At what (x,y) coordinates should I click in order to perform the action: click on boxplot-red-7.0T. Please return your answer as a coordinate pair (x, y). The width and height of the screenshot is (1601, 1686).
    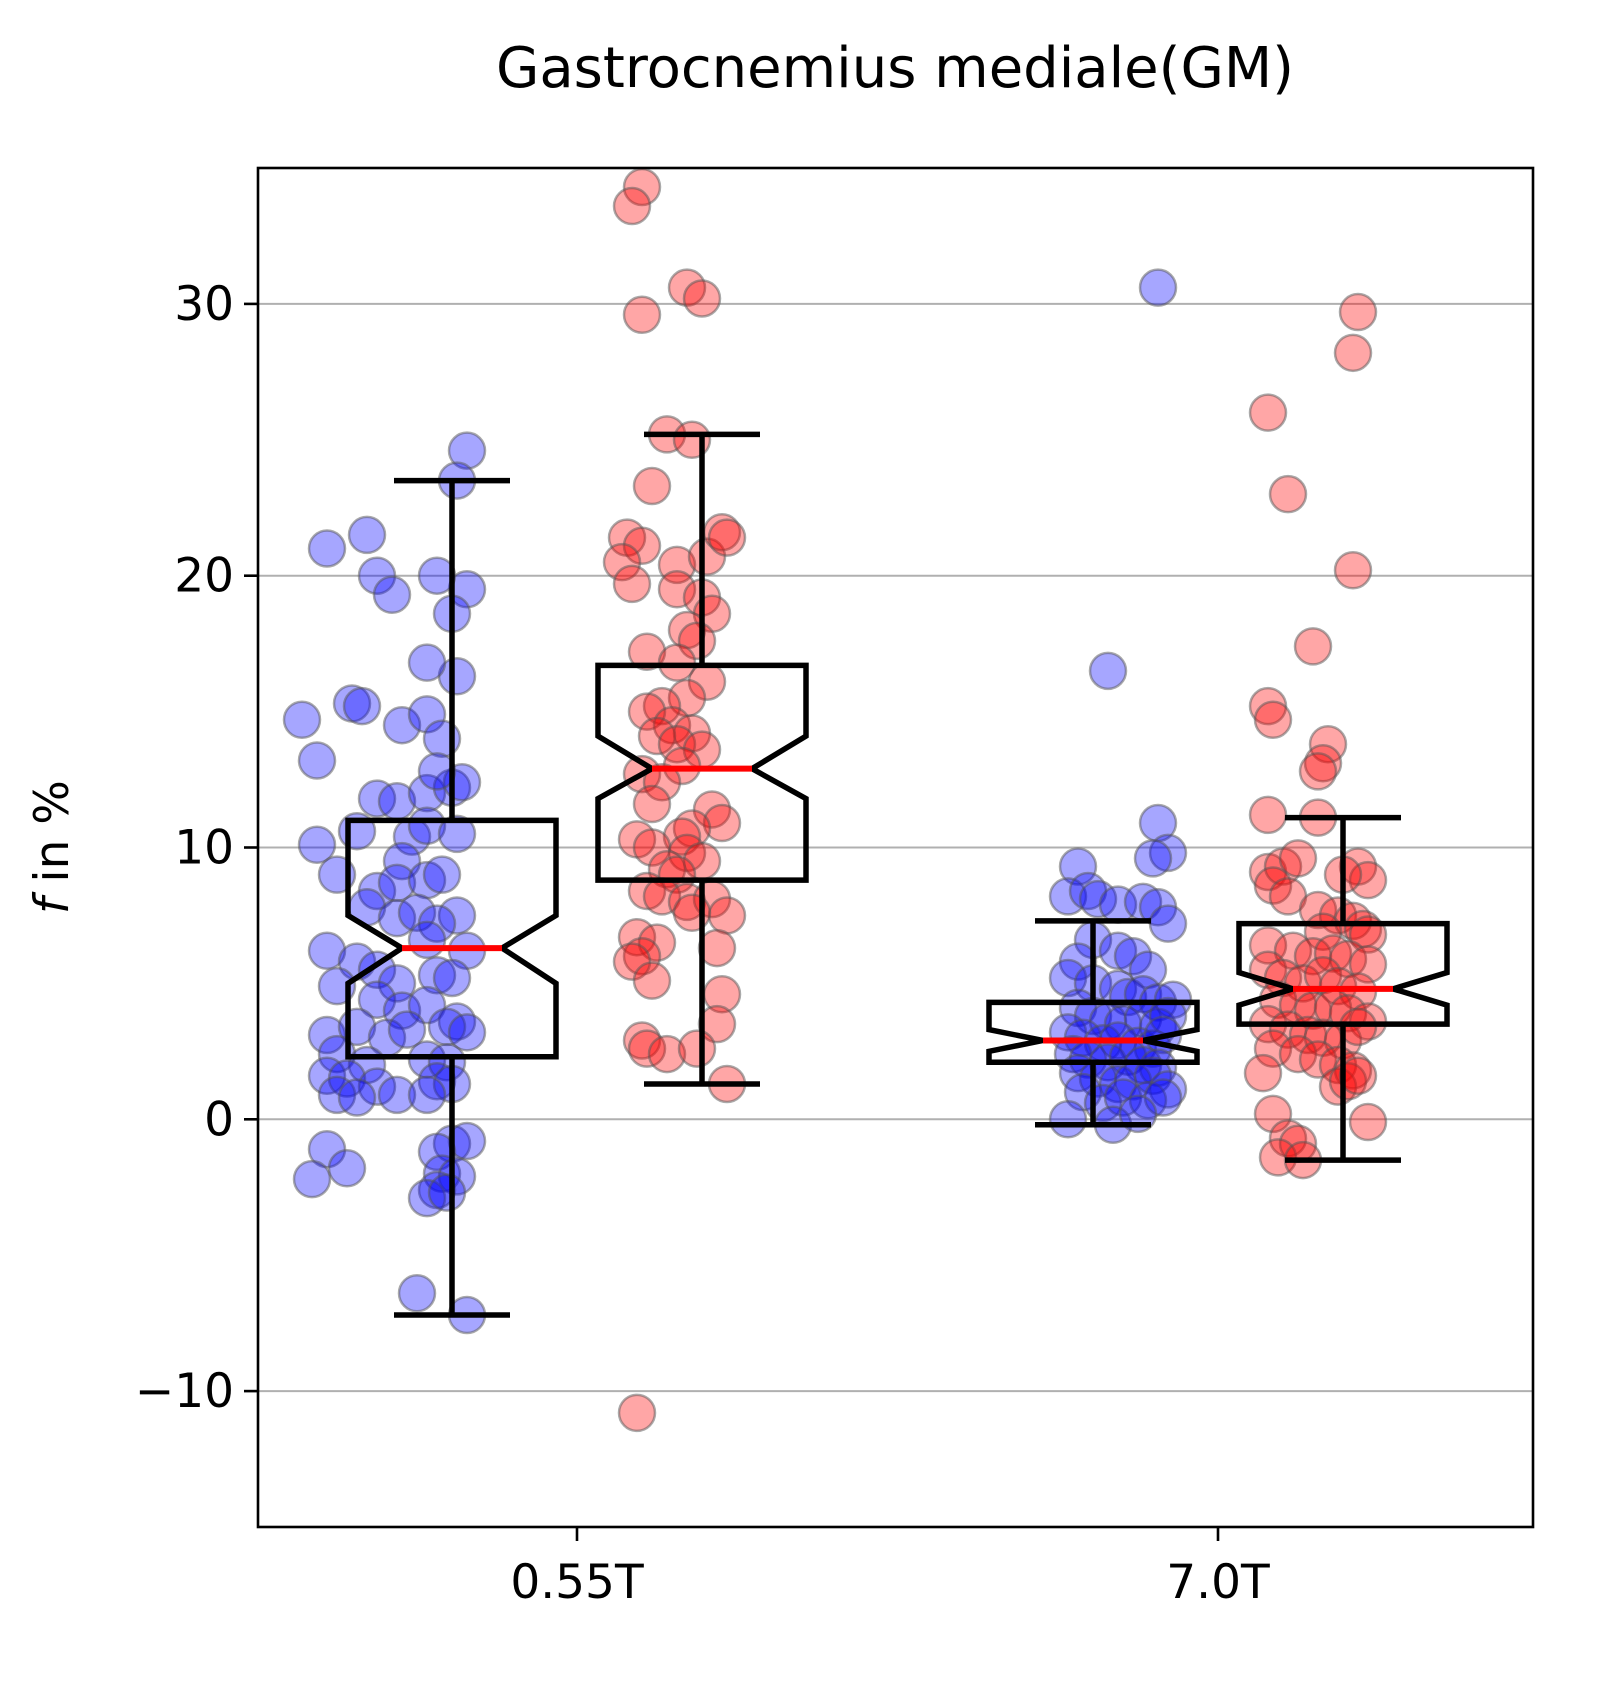
    Looking at the image, I should click on (1343, 988).